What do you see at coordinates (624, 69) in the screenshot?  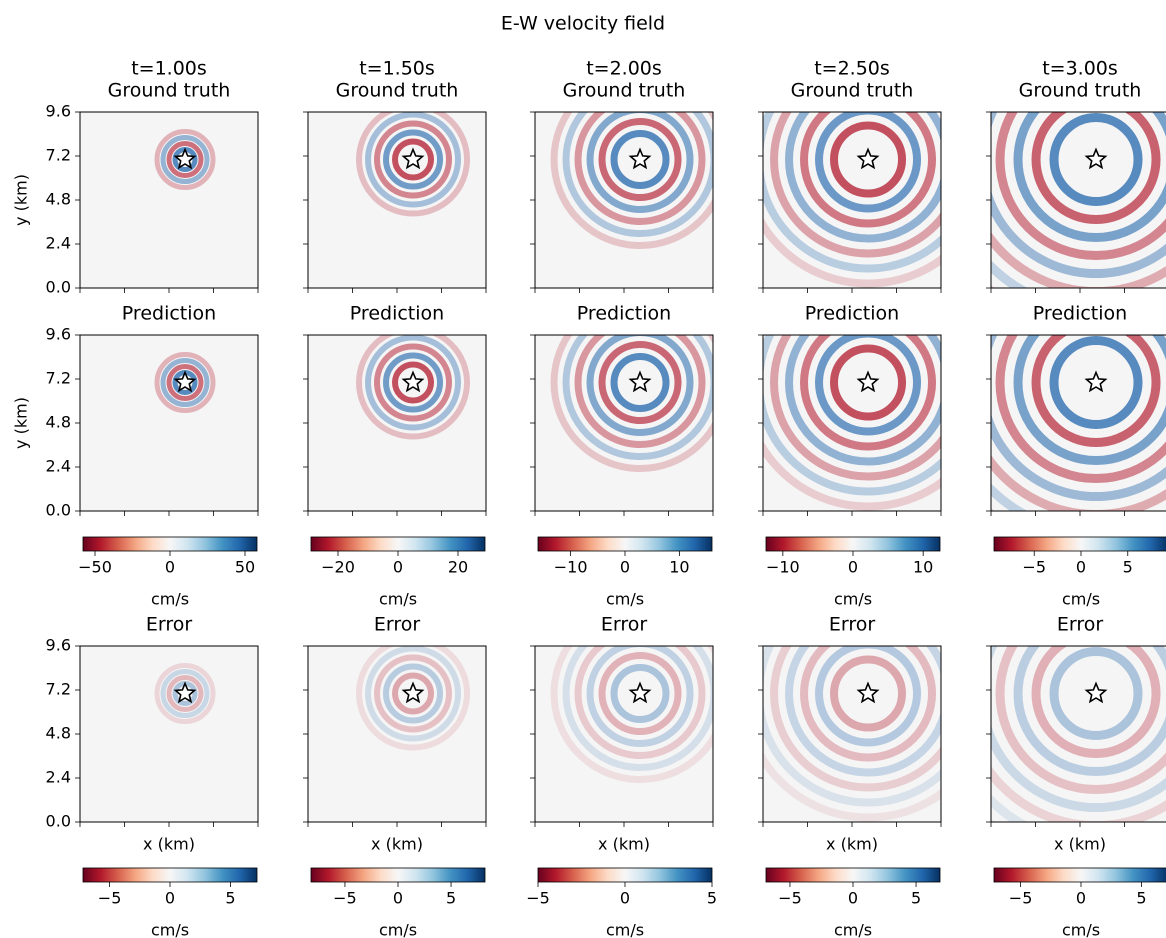 I see `column-time: t=2.00s` at bounding box center [624, 69].